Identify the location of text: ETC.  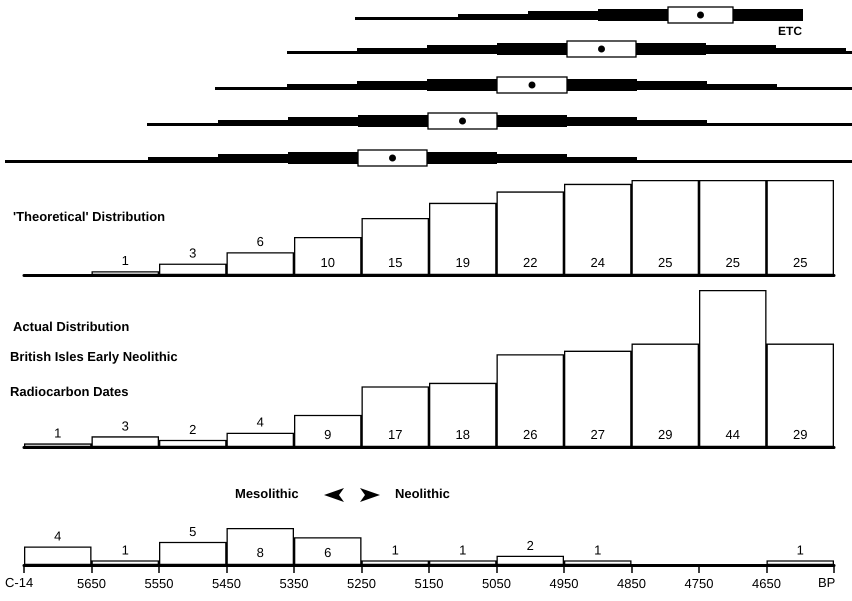
(790, 31).